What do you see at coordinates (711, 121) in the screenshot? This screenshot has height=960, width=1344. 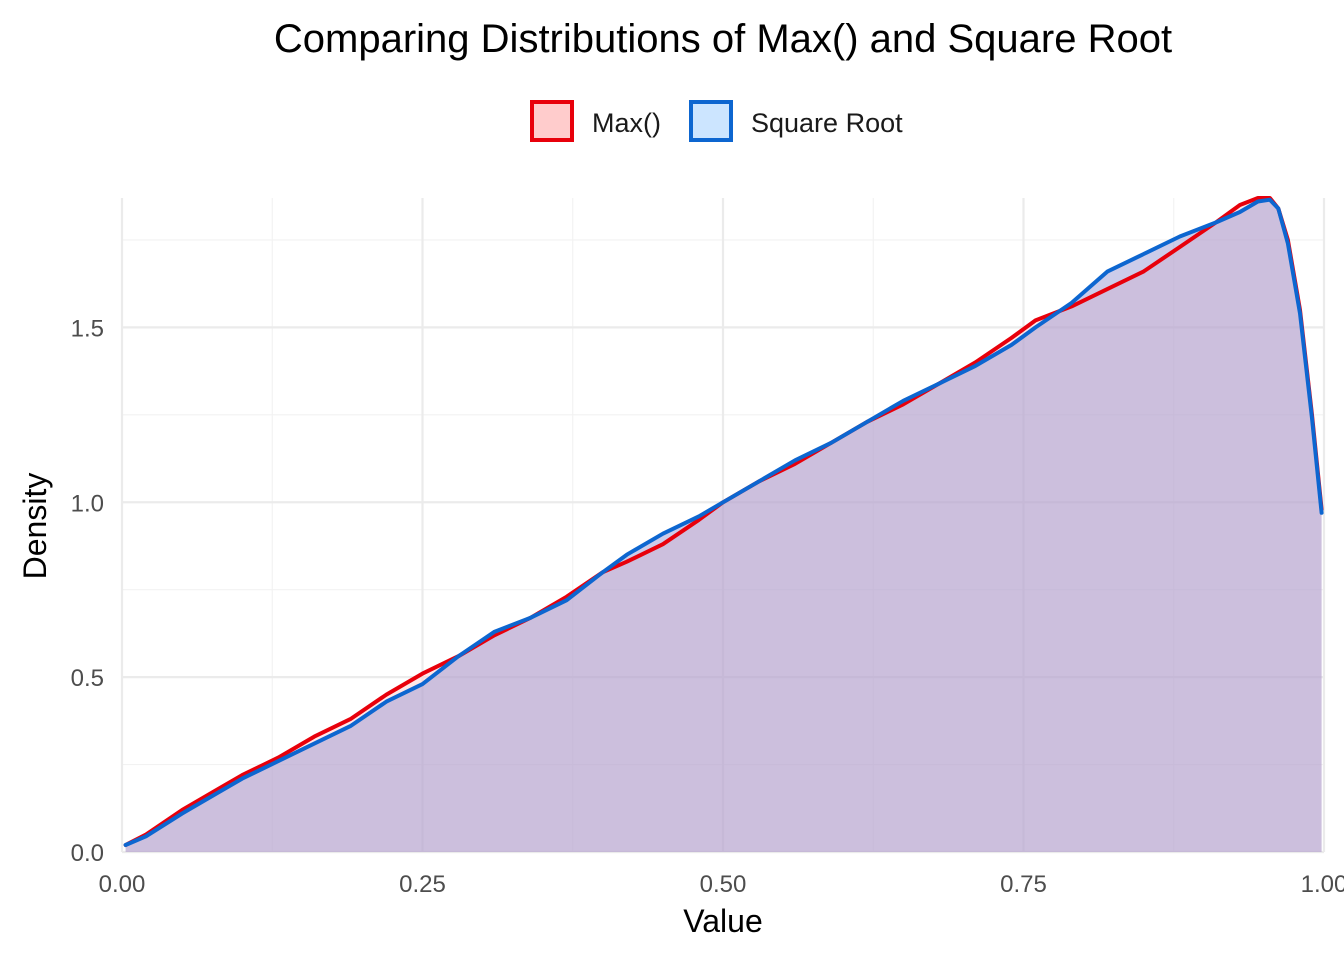 I see `legend-key-square-root` at bounding box center [711, 121].